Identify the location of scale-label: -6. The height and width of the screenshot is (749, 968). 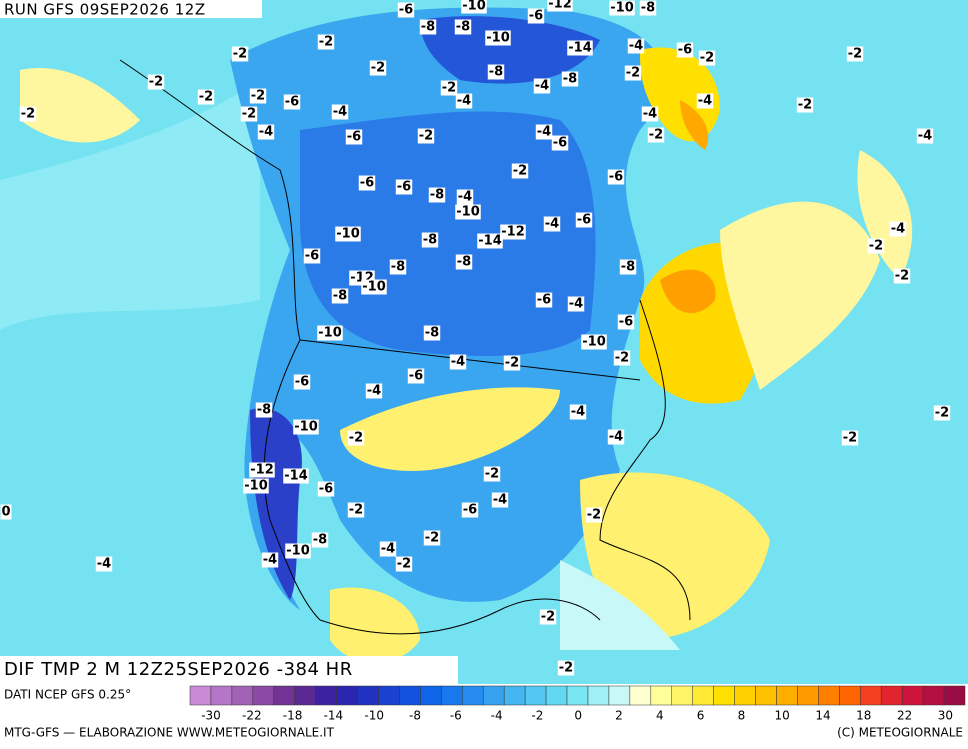
(456, 716).